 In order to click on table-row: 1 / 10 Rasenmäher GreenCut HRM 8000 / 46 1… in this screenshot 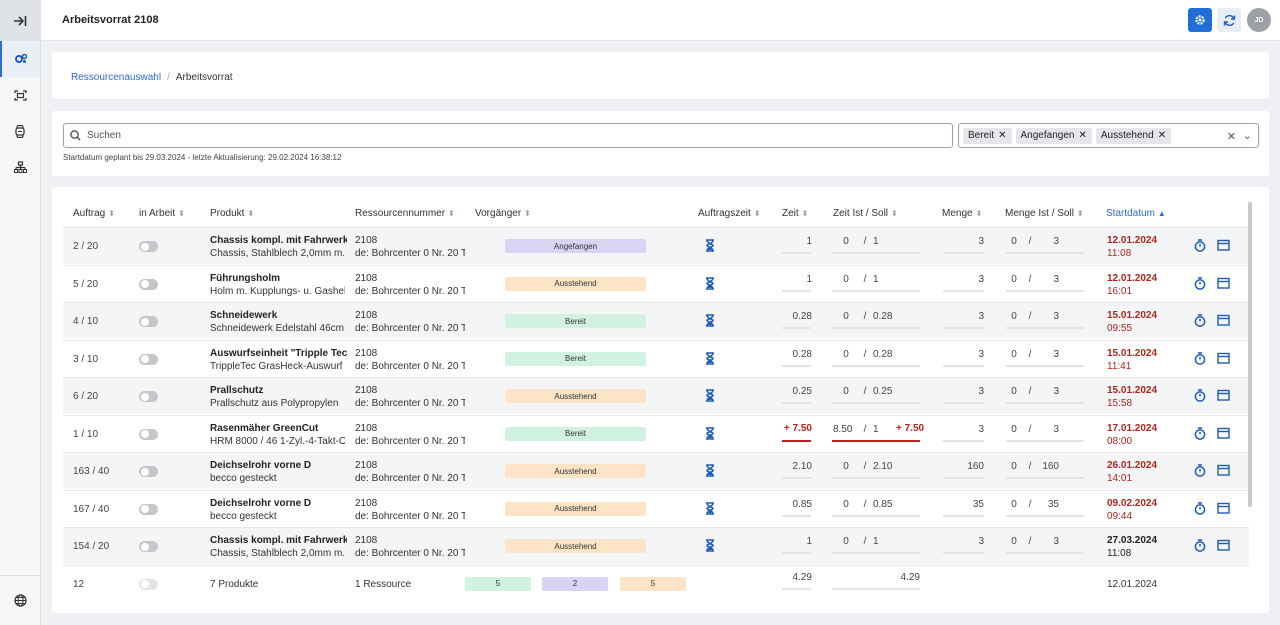, I will do `click(656, 433)`.